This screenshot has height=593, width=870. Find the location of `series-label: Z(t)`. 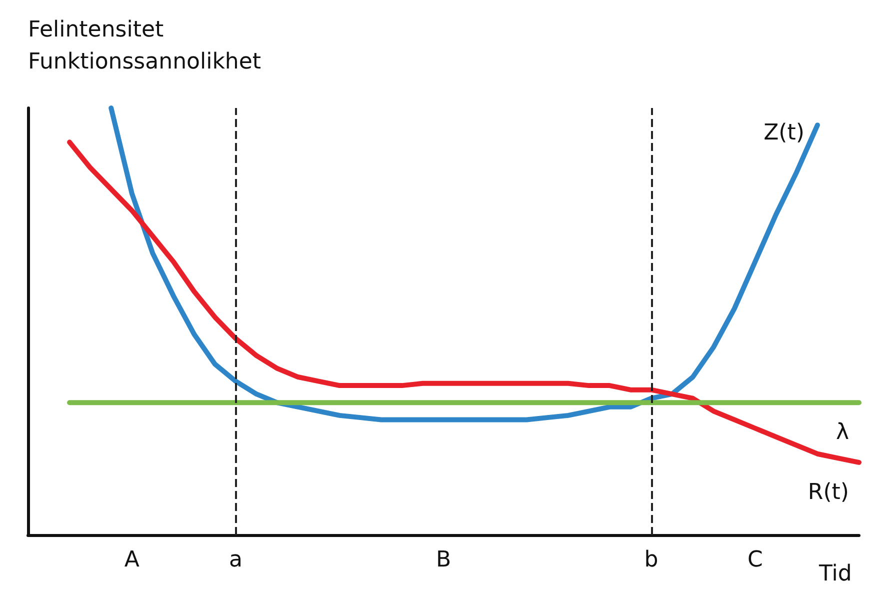

series-label: Z(t) is located at coordinates (784, 133).